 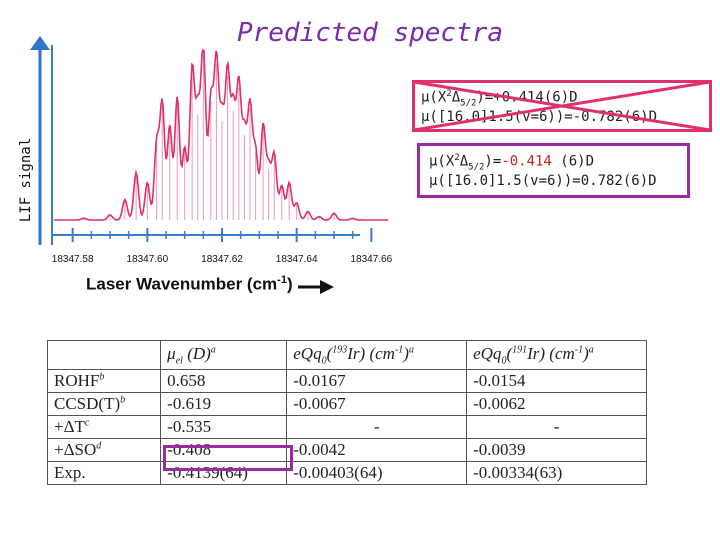 What do you see at coordinates (556, 355) in the screenshot?
I see `header-eqq191: eQq0(191Ir) (cm-1)a` at bounding box center [556, 355].